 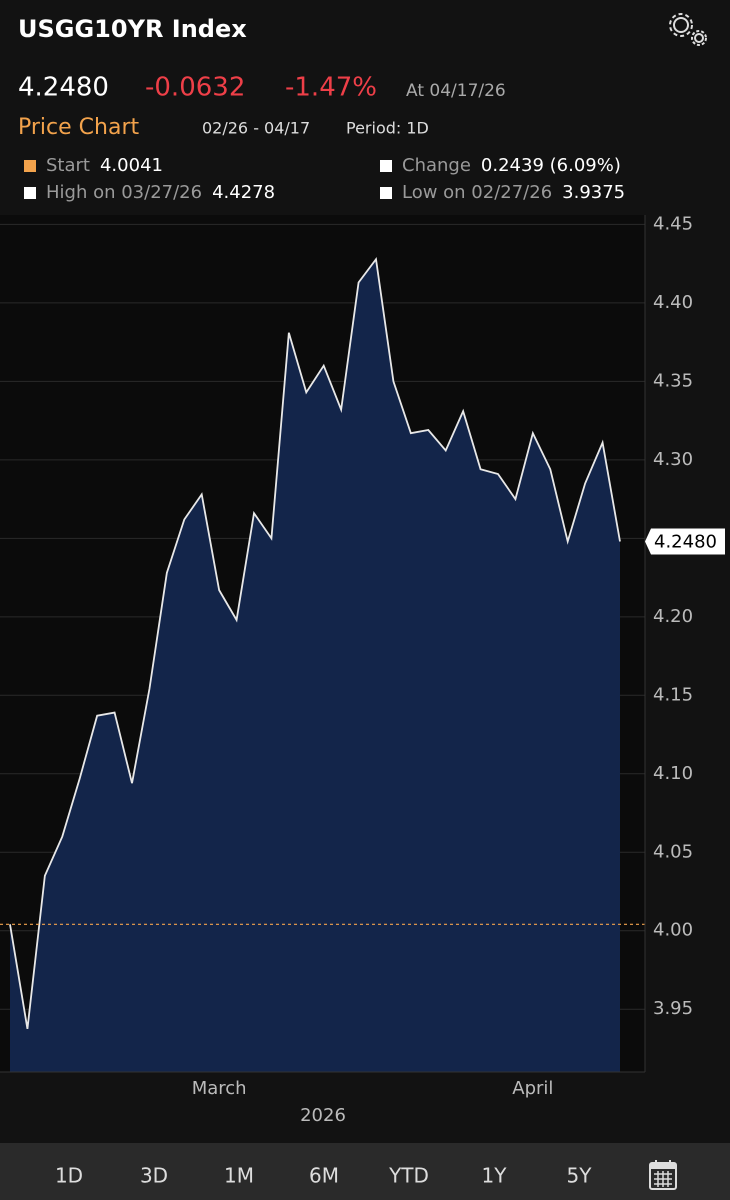 What do you see at coordinates (78, 127) in the screenshot?
I see `chart-label: Price Chart` at bounding box center [78, 127].